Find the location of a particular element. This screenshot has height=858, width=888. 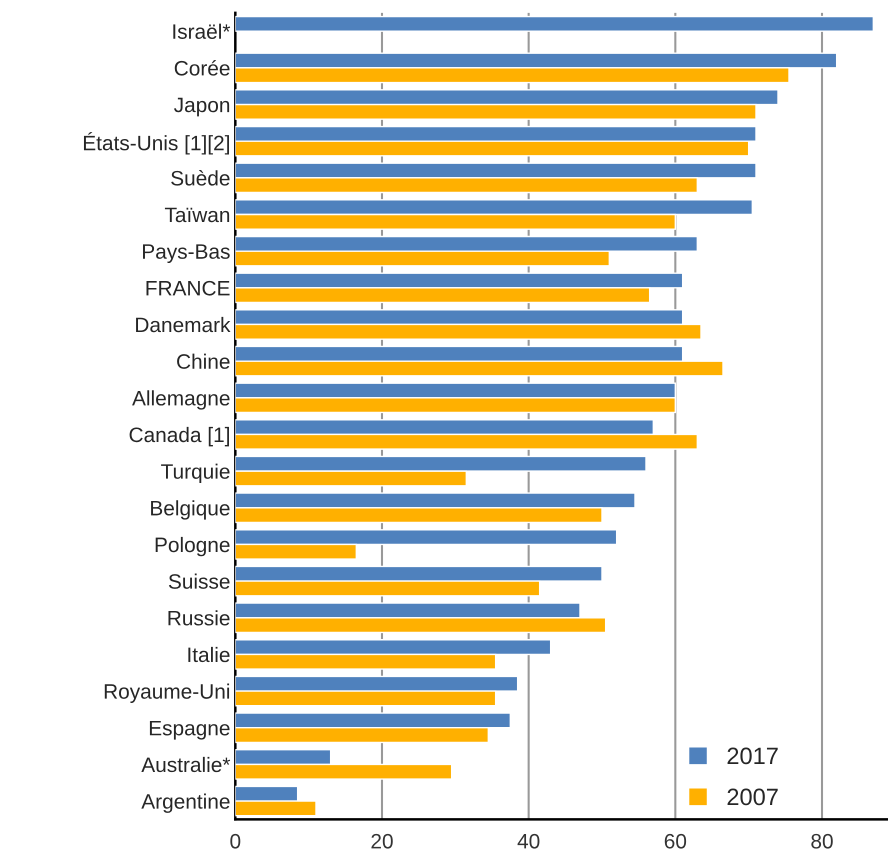

y-tick-label: Danemark is located at coordinates (183, 324).